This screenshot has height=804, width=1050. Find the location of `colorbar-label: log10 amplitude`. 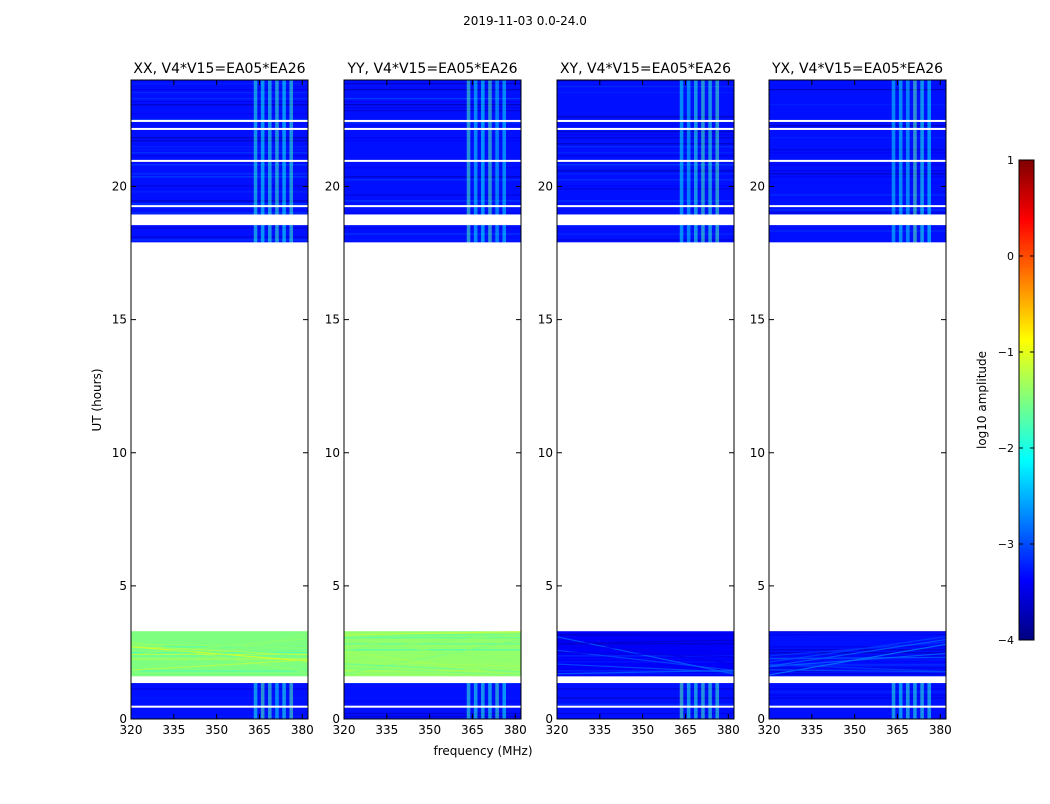

colorbar-label: log10 amplitude is located at coordinates (982, 400).